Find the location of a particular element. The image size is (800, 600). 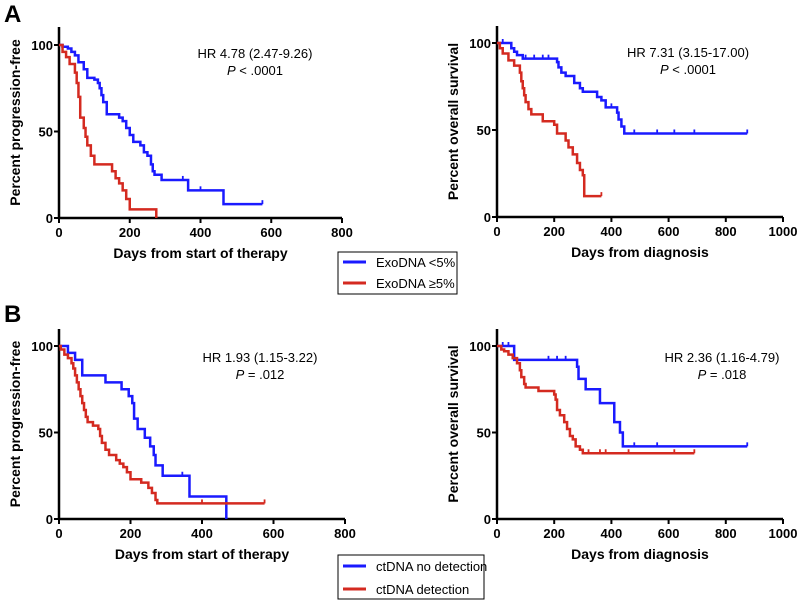

p-value-label: P = .012 is located at coordinates (260, 374).